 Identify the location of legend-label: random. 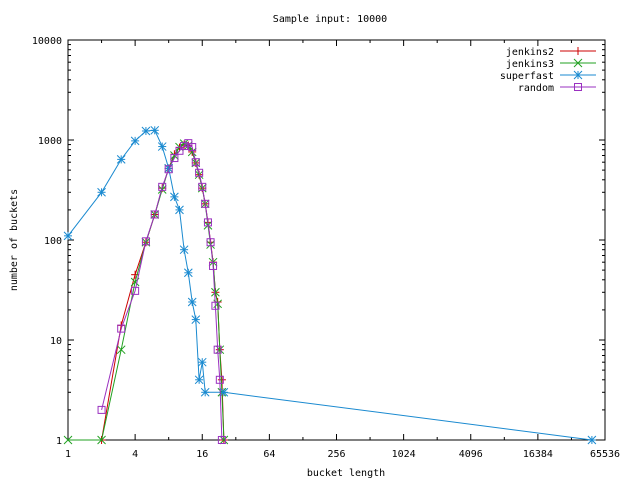
(536, 88).